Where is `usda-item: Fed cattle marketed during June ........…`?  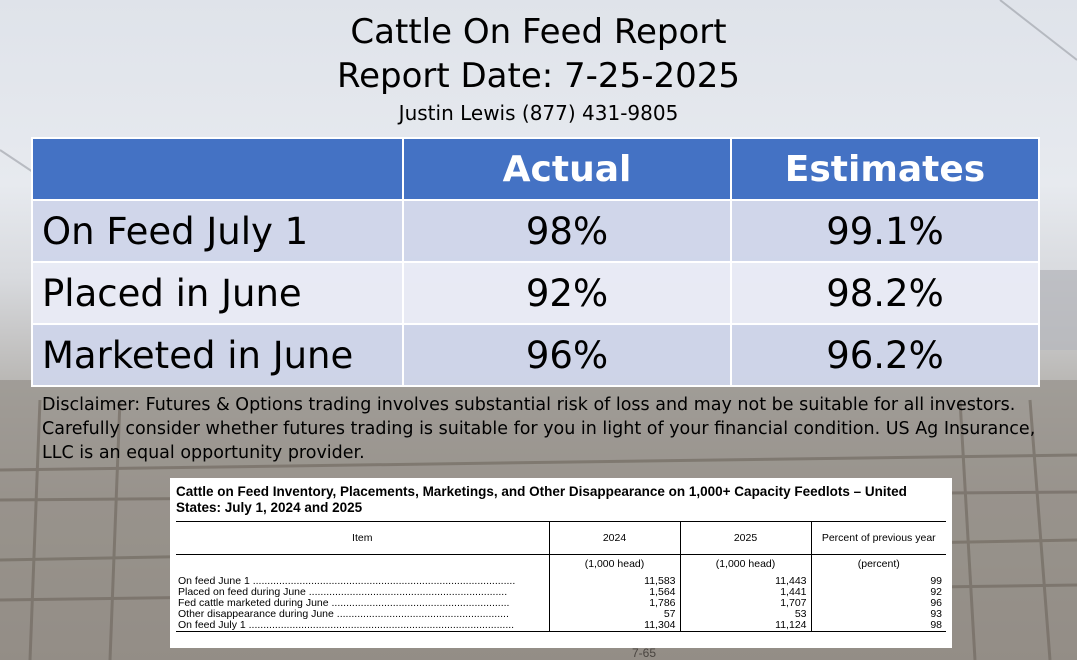
usda-item: Fed cattle marketed during June ........… is located at coordinates (344, 603).